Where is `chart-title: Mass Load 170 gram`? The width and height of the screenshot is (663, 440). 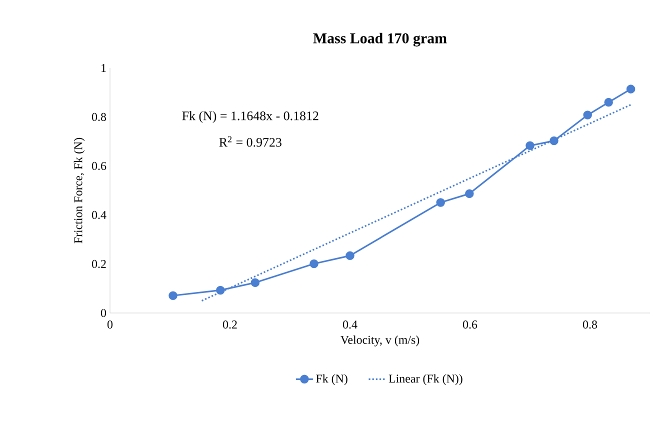 chart-title: Mass Load 170 gram is located at coordinates (380, 39).